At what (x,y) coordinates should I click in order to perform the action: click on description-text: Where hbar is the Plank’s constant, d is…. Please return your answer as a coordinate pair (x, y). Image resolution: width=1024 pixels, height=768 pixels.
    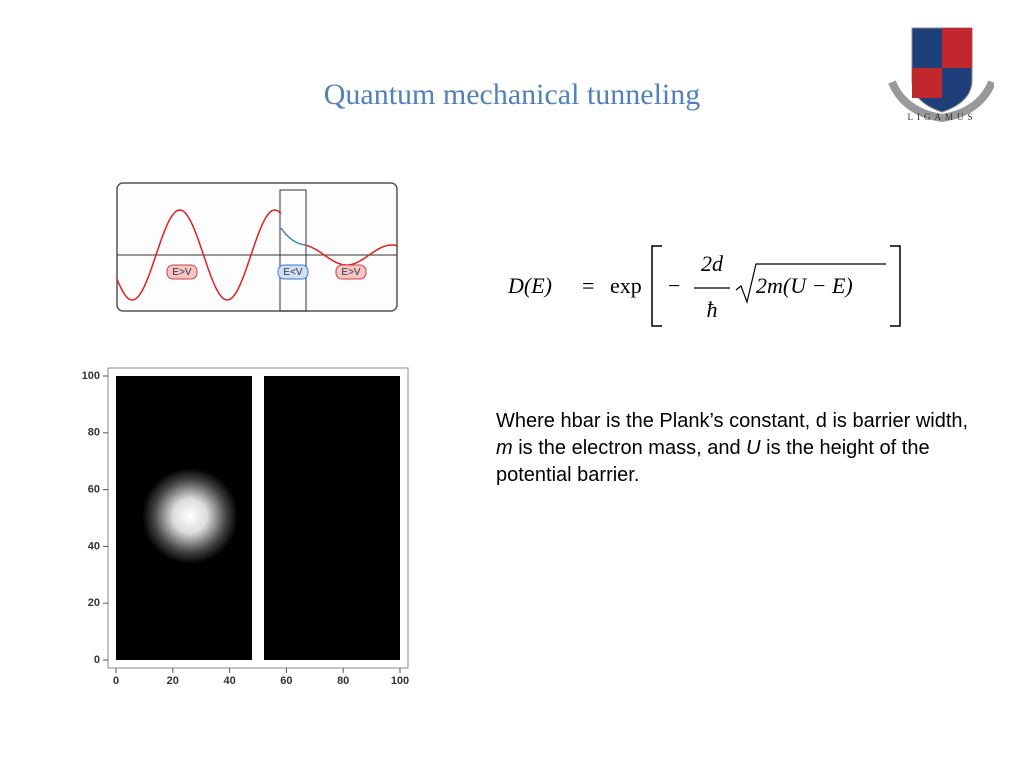
    Looking at the image, I should click on (732, 421).